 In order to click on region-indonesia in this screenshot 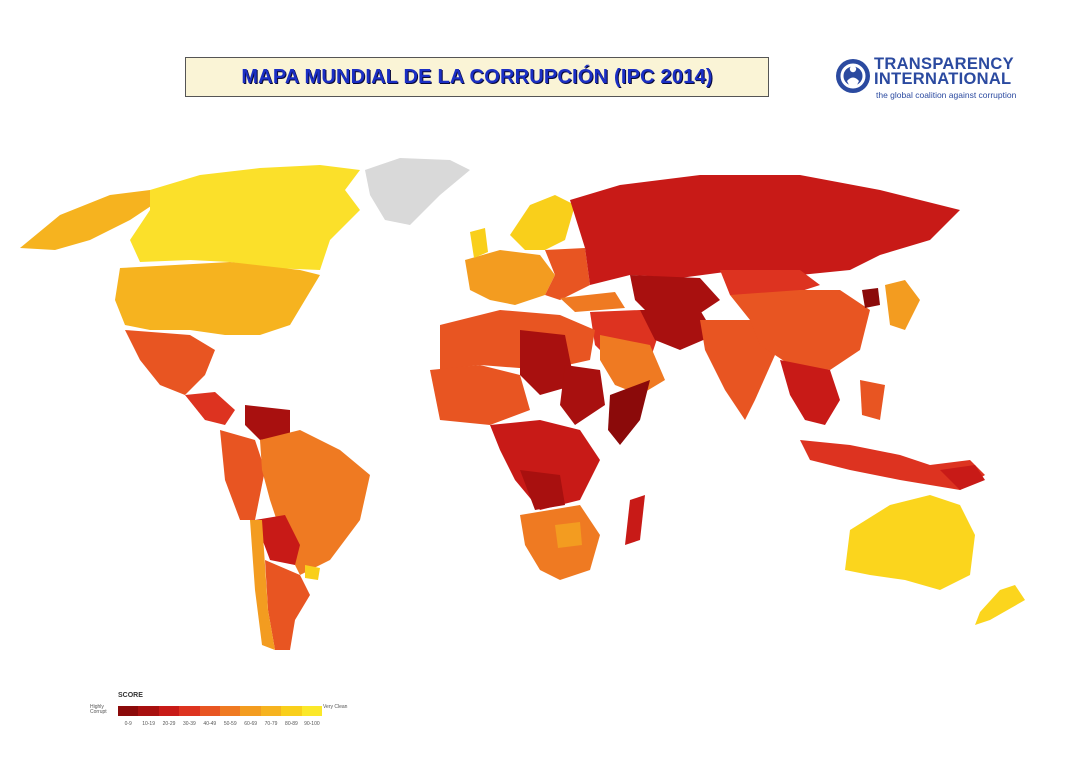, I will do `click(892, 465)`.